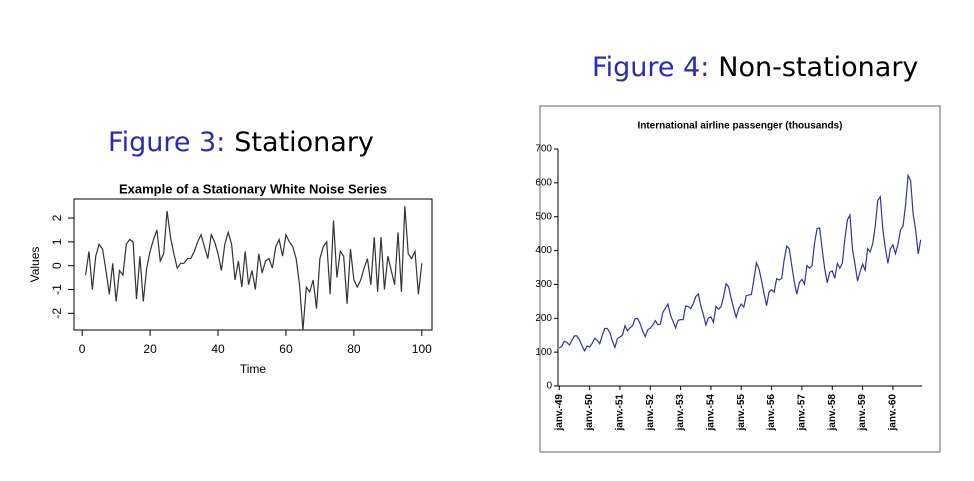  I want to click on y-tick-label: 500, so click(543, 216).